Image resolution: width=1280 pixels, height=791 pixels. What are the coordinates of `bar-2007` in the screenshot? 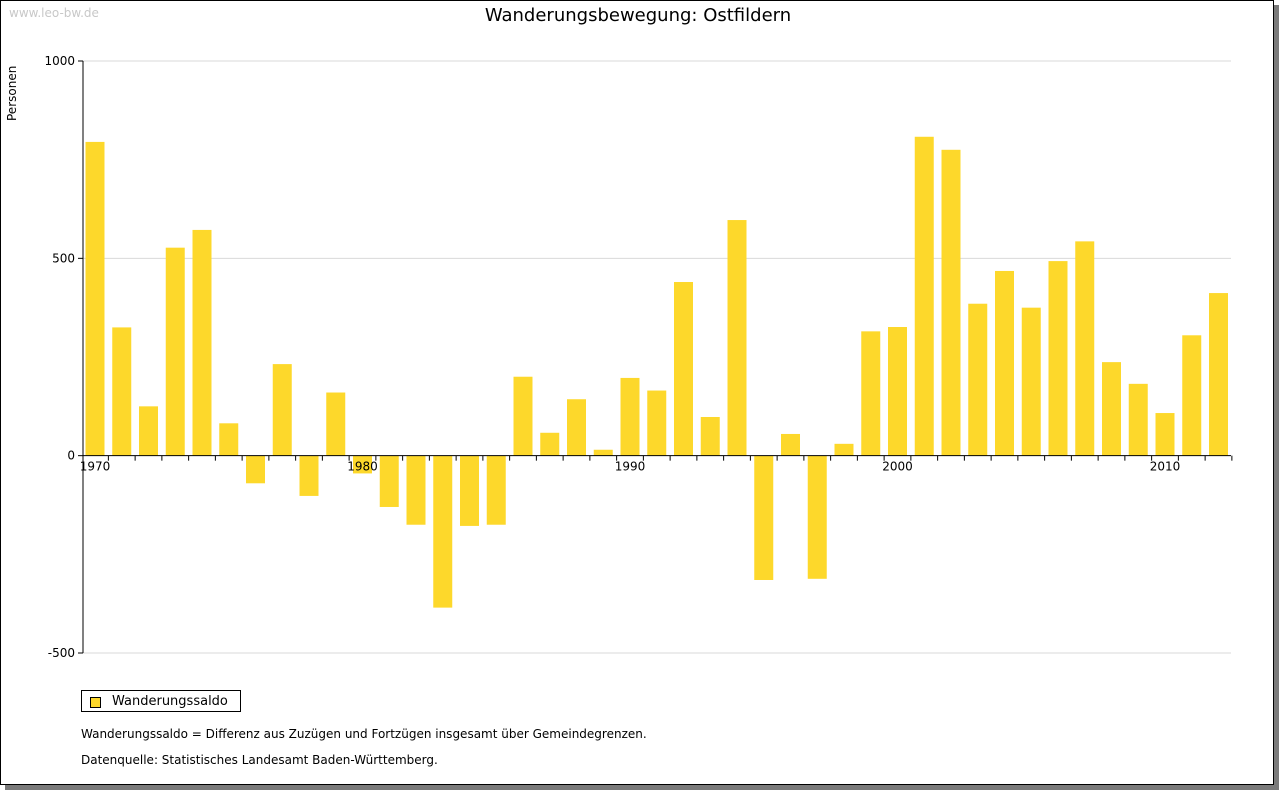 It's located at (1085, 348).